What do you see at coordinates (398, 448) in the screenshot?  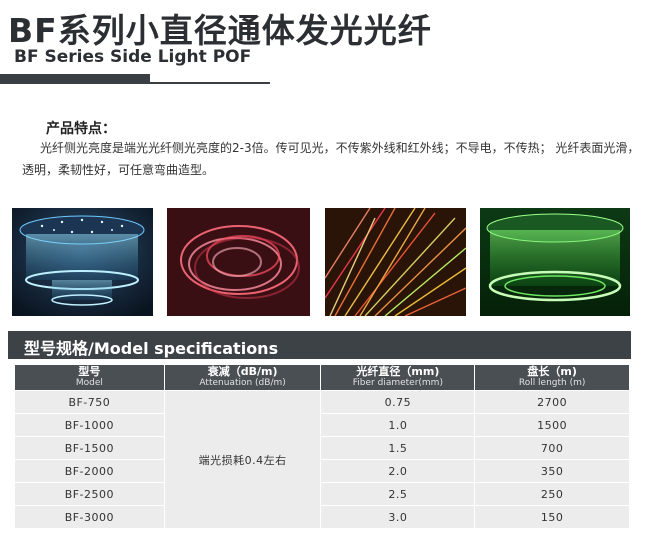 I see `diameter-cell: 1.5` at bounding box center [398, 448].